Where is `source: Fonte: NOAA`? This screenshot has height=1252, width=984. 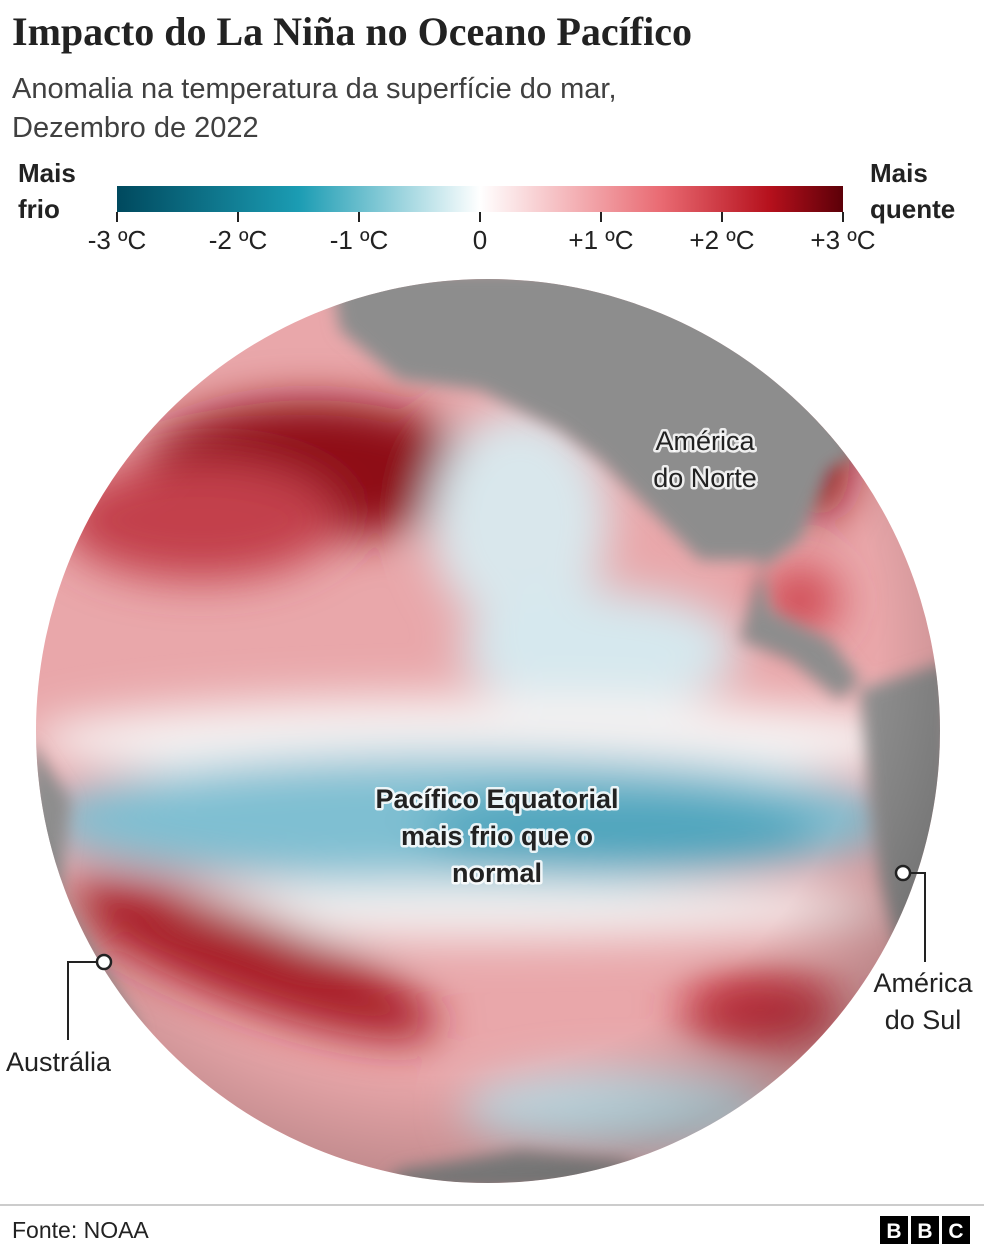 source: Fonte: NOAA is located at coordinates (80, 1230).